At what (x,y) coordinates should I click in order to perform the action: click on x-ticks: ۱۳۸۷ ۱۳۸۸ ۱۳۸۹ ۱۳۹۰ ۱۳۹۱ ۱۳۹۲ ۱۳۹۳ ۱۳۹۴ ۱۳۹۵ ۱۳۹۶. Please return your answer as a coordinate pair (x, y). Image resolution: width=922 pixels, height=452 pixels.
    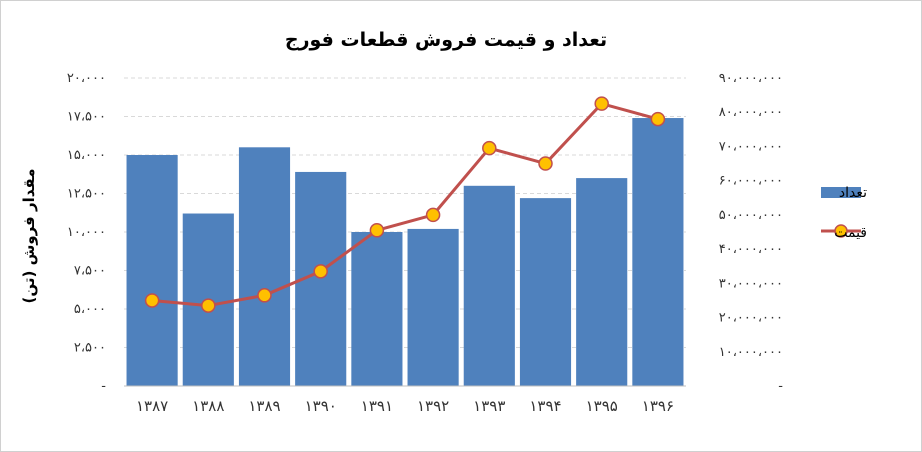
    Looking at the image, I should click on (405, 406).